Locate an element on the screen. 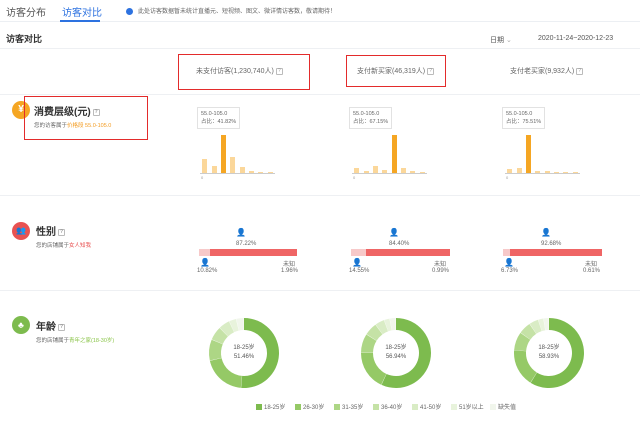 This screenshot has height=425, width=640. female-percent: 92.68% is located at coordinates (551, 244).